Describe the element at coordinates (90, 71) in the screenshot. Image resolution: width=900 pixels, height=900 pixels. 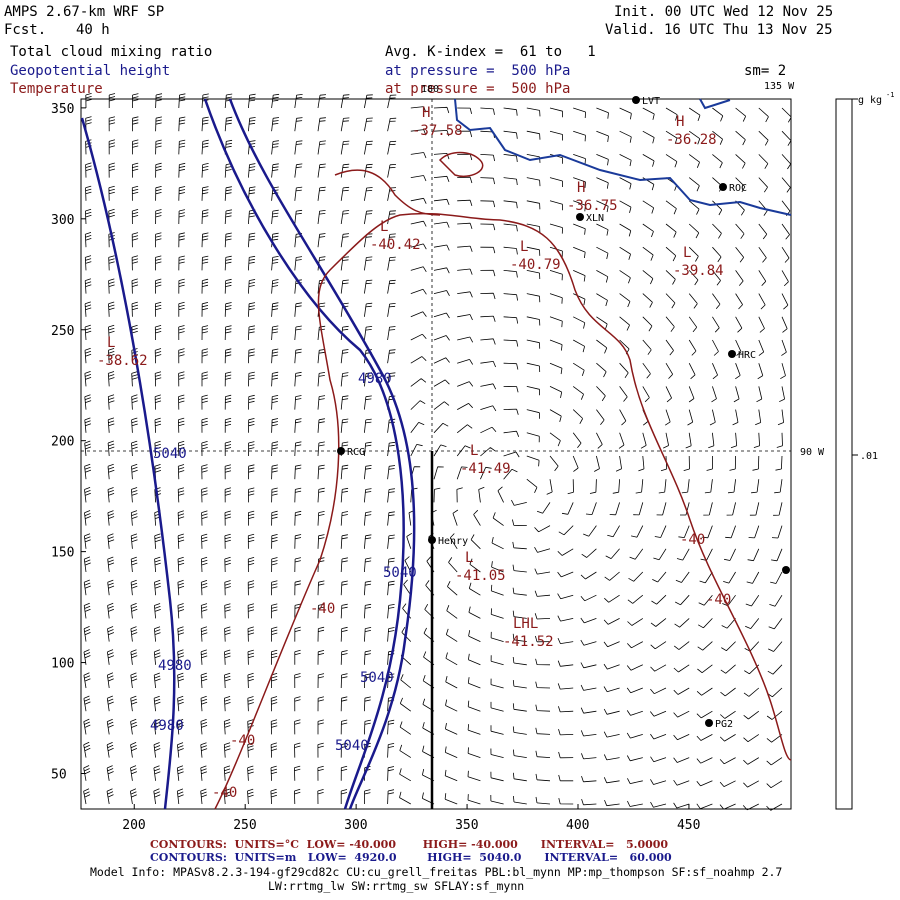
I see `field-geopotential: Geopotential height` at that location.